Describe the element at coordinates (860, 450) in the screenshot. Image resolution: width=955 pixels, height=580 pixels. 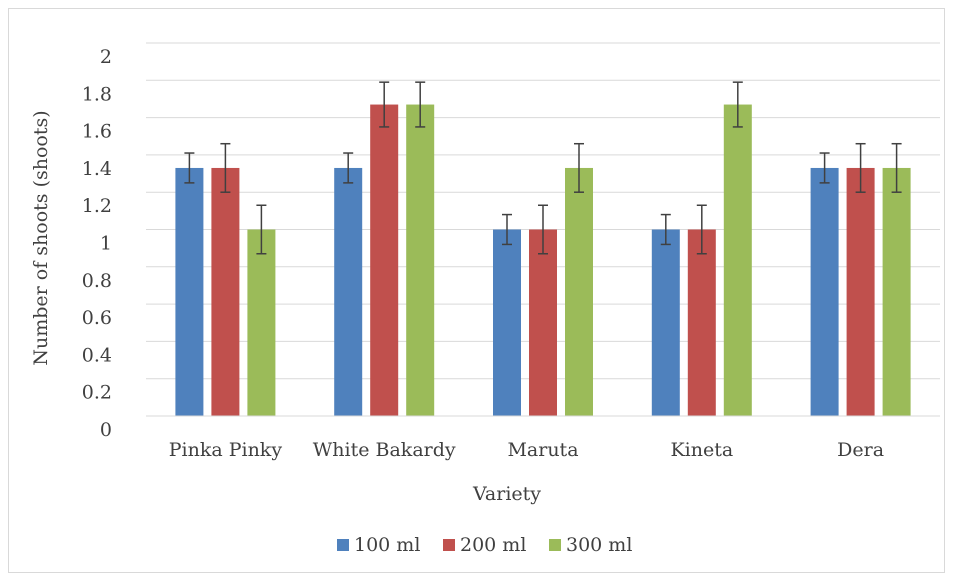
I see `x-tick-label: Dera` at that location.